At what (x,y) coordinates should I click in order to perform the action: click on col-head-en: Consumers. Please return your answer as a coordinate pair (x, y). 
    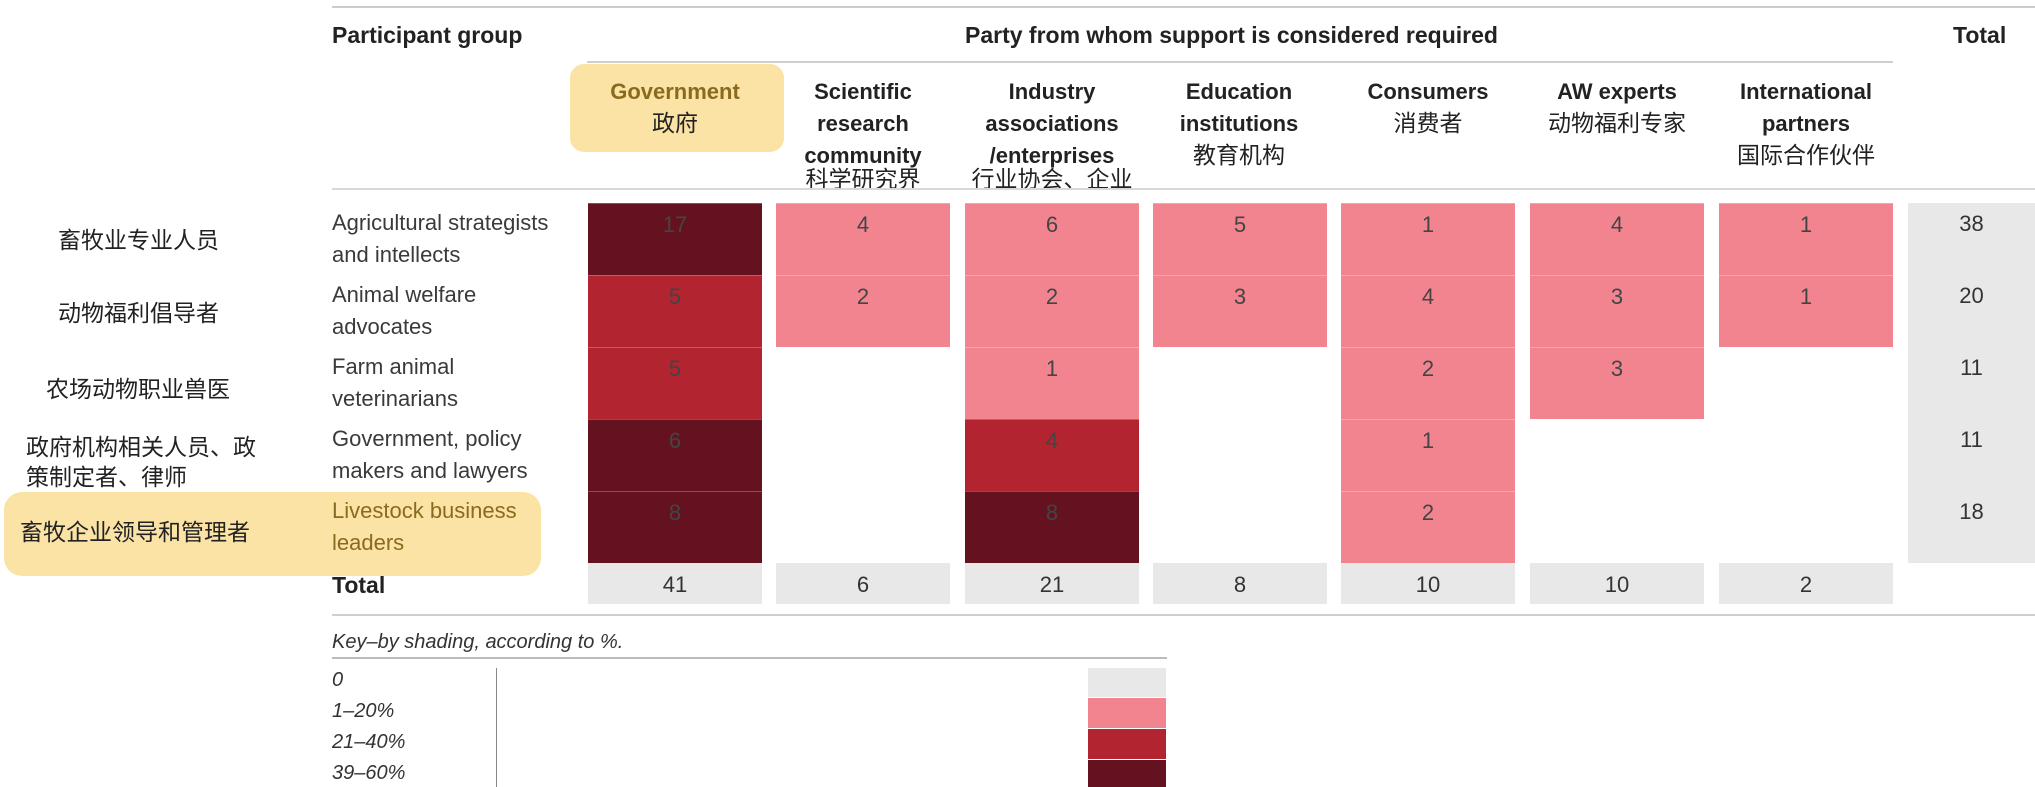
    Looking at the image, I should click on (1428, 91).